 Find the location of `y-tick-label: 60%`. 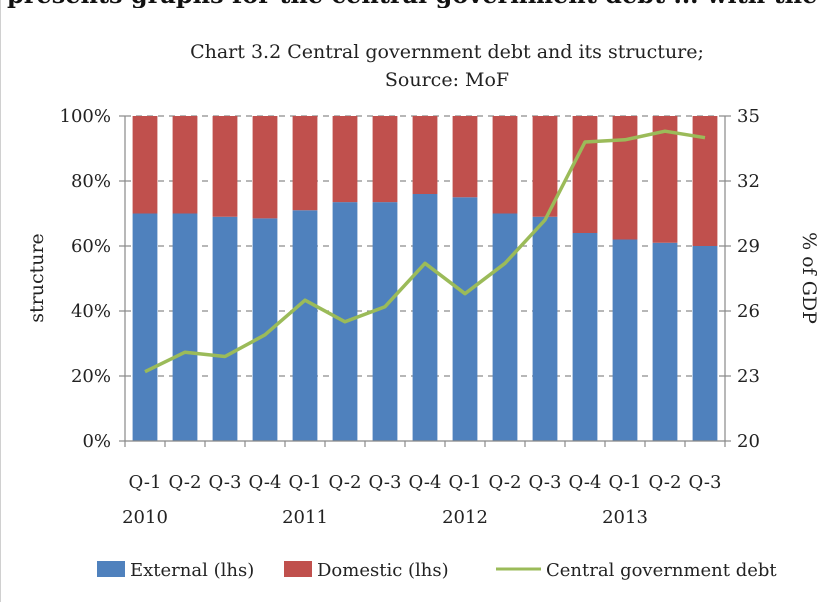

y-tick-label: 60% is located at coordinates (91, 246).